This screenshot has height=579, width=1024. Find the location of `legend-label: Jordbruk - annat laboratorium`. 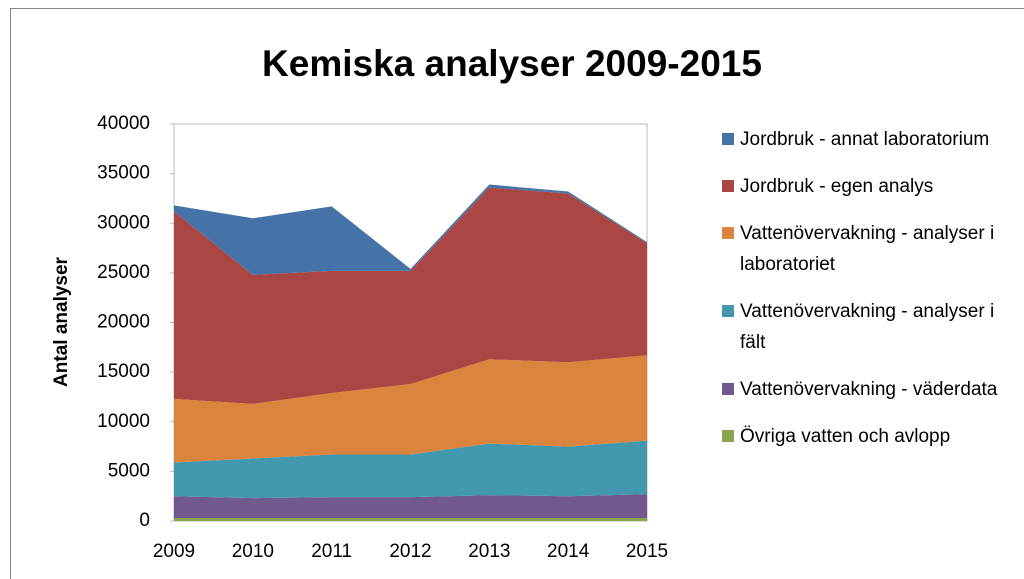

legend-label: Jordbruk - annat laboratorium is located at coordinates (865, 139).